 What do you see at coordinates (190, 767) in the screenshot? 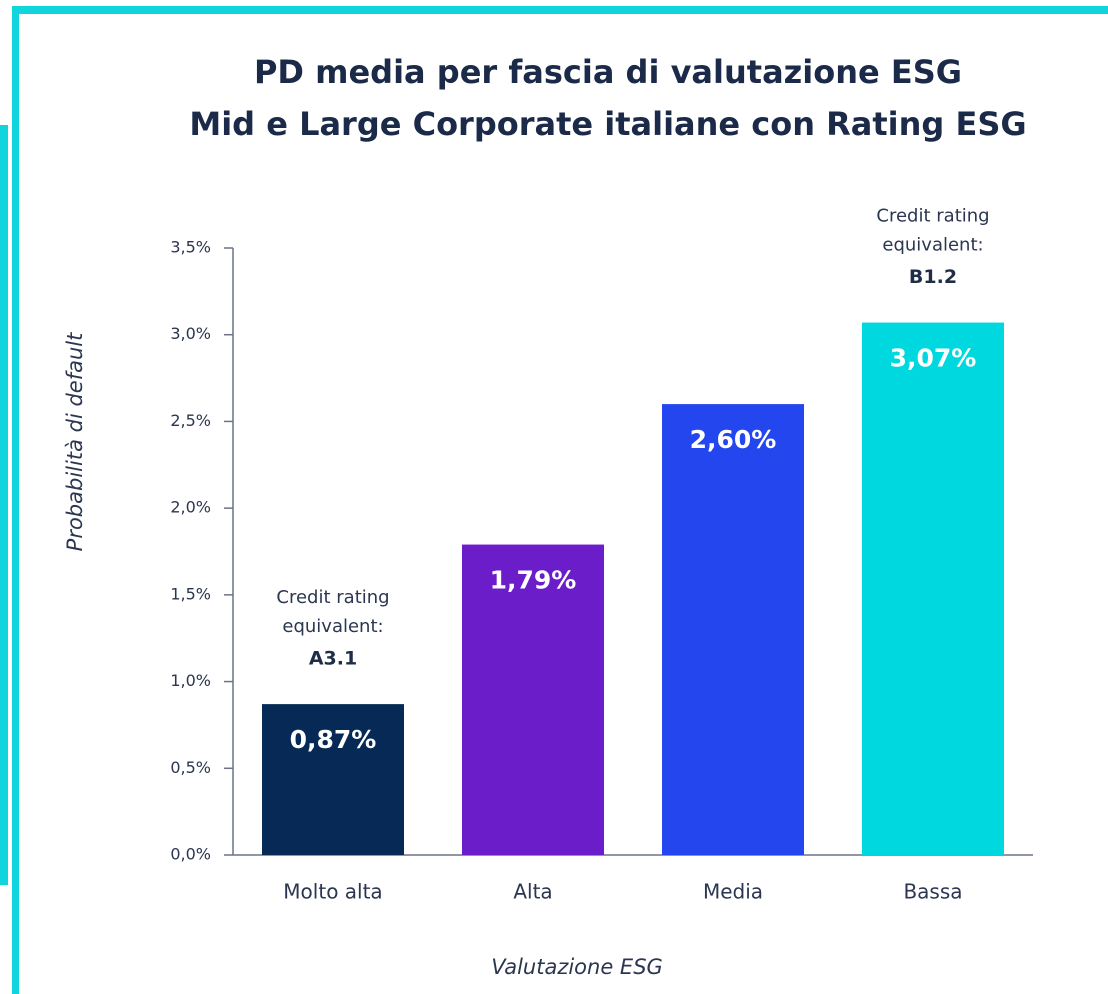
I see `y-tick-label: 0,5%` at bounding box center [190, 767].